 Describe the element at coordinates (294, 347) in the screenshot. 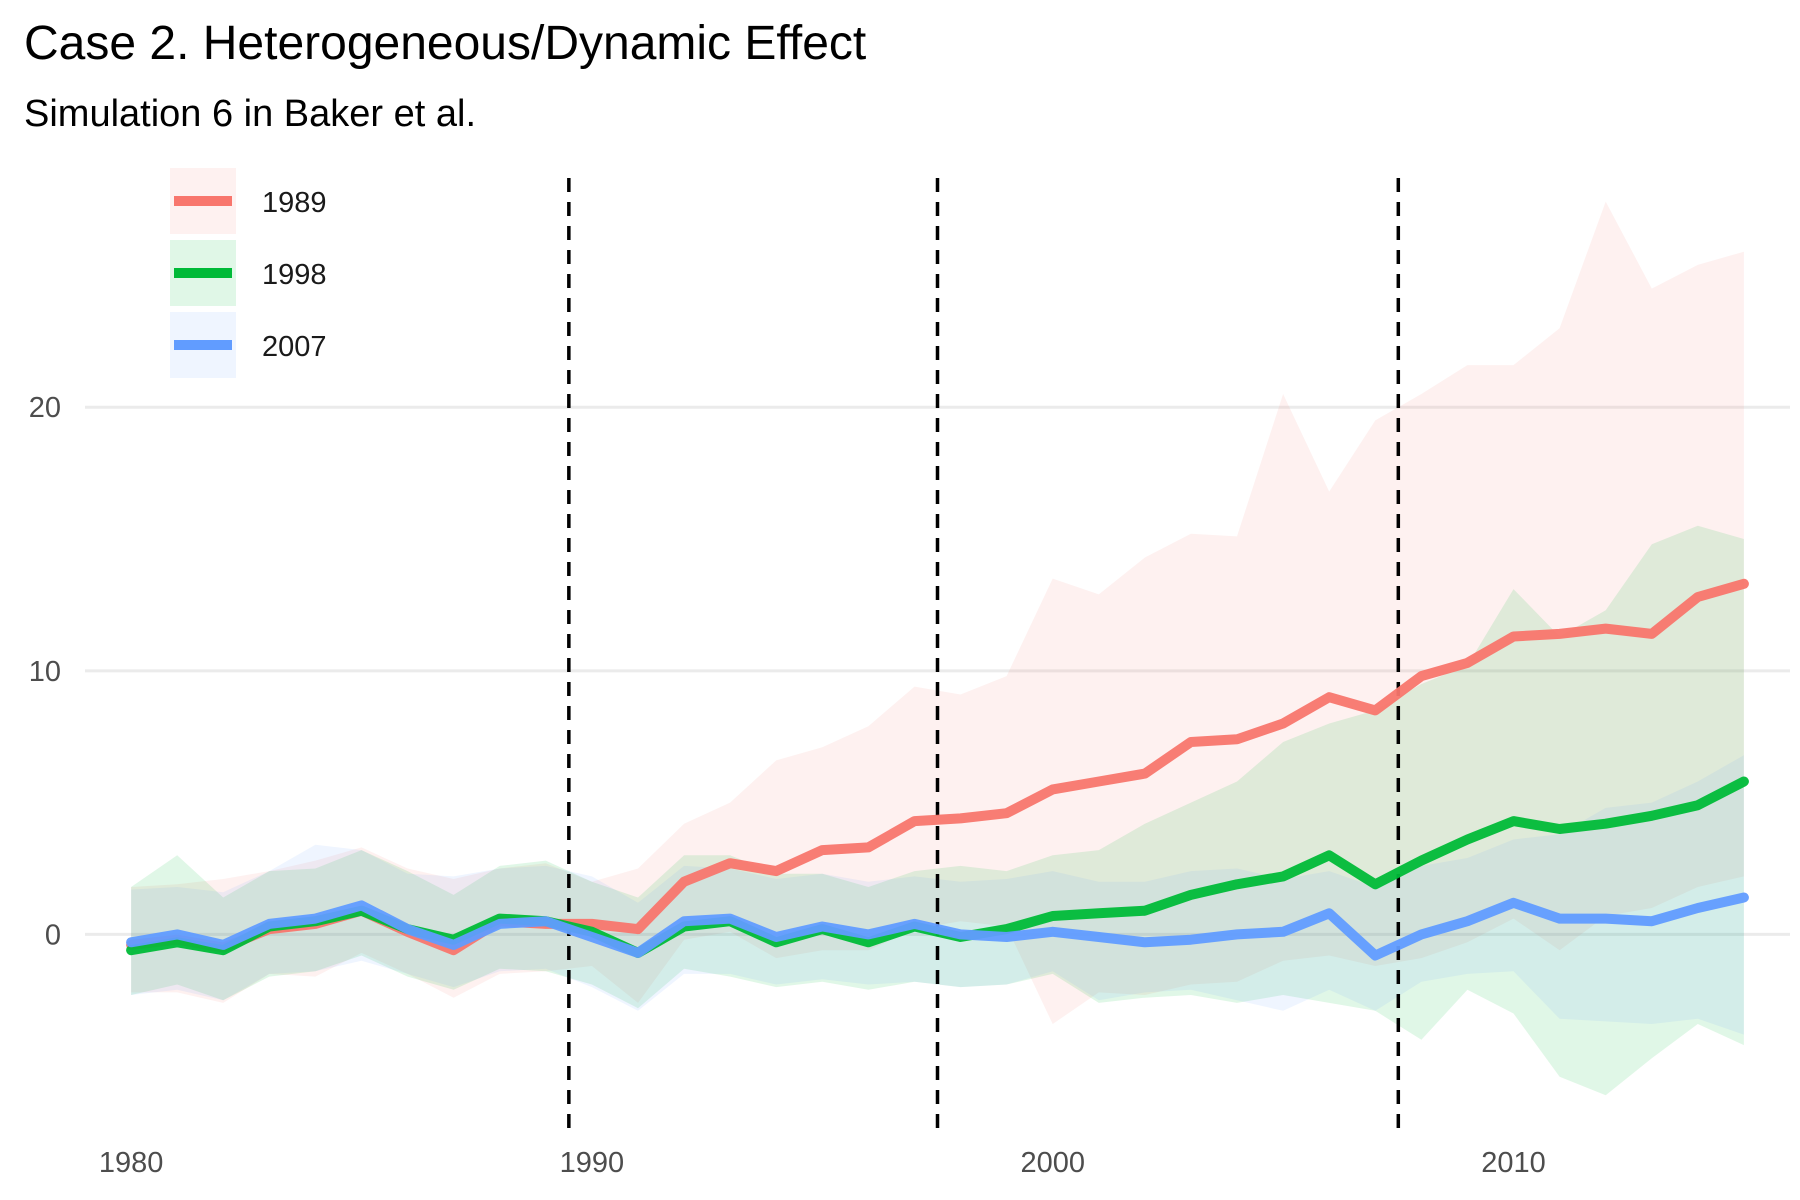

I see `legend-label-2007: 2007` at that location.